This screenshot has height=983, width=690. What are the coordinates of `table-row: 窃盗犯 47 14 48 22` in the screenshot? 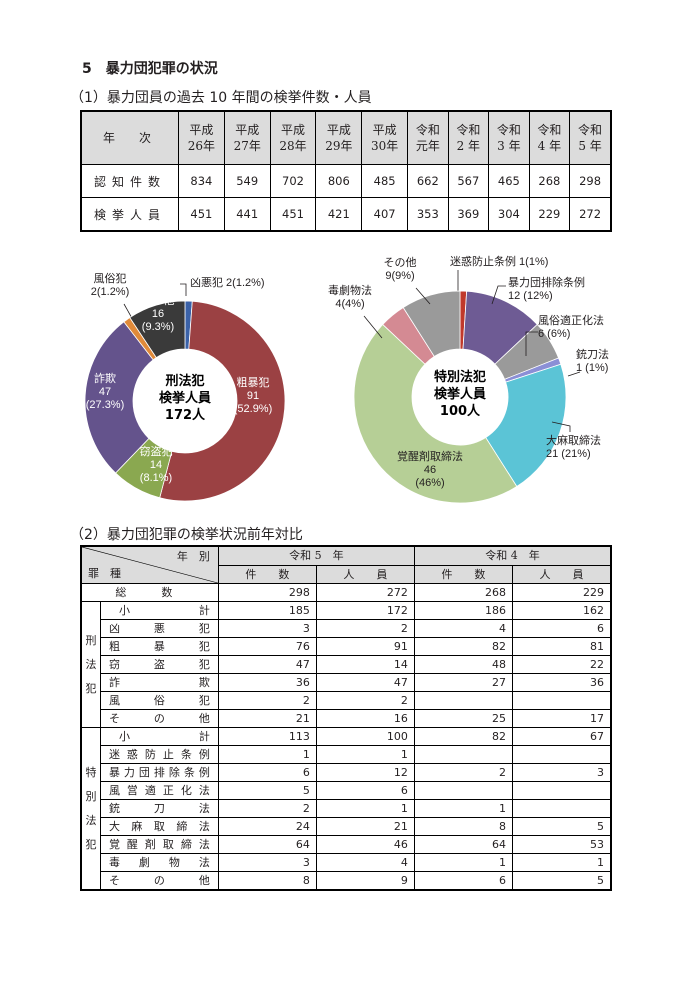 It's located at (346, 664).